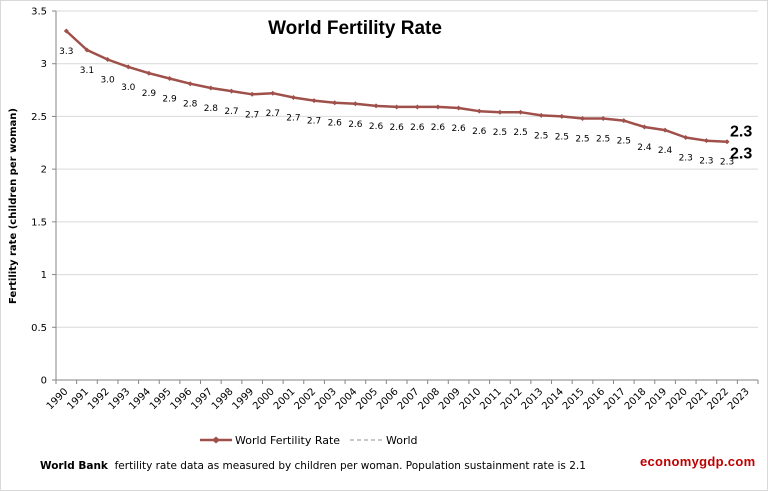 The width and height of the screenshot is (768, 491). I want to click on y-axis-label: Fertility rate (children per woman), so click(13, 206).